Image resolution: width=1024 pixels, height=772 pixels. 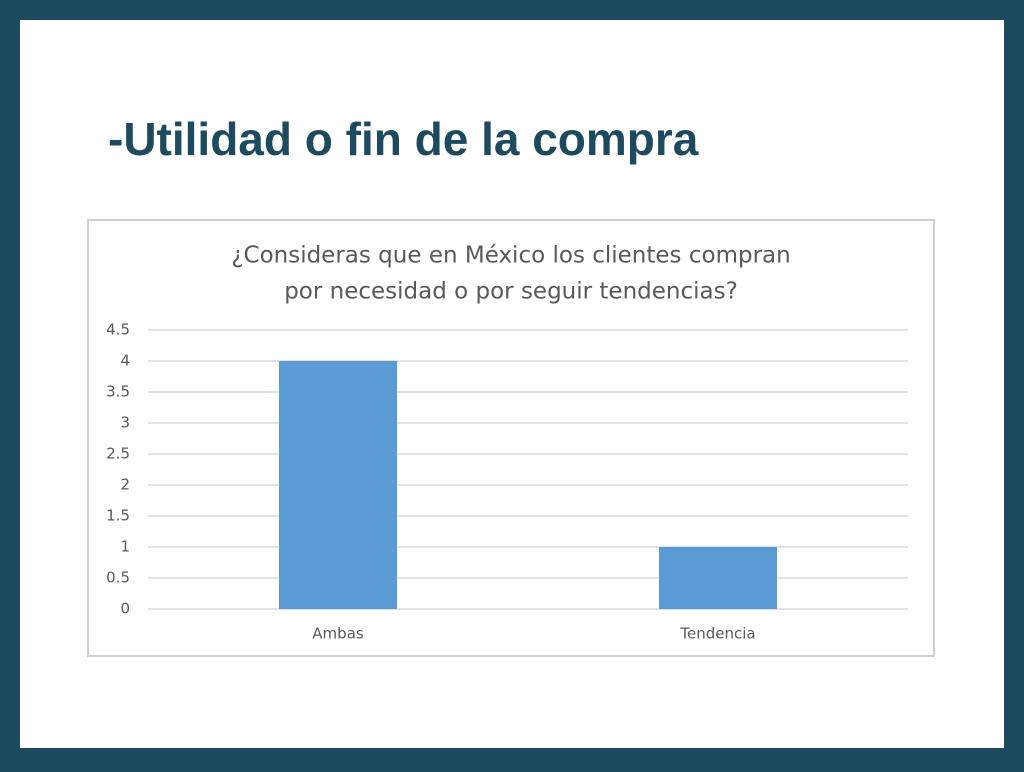 I want to click on y-tick-label: 2.5, so click(x=118, y=454).